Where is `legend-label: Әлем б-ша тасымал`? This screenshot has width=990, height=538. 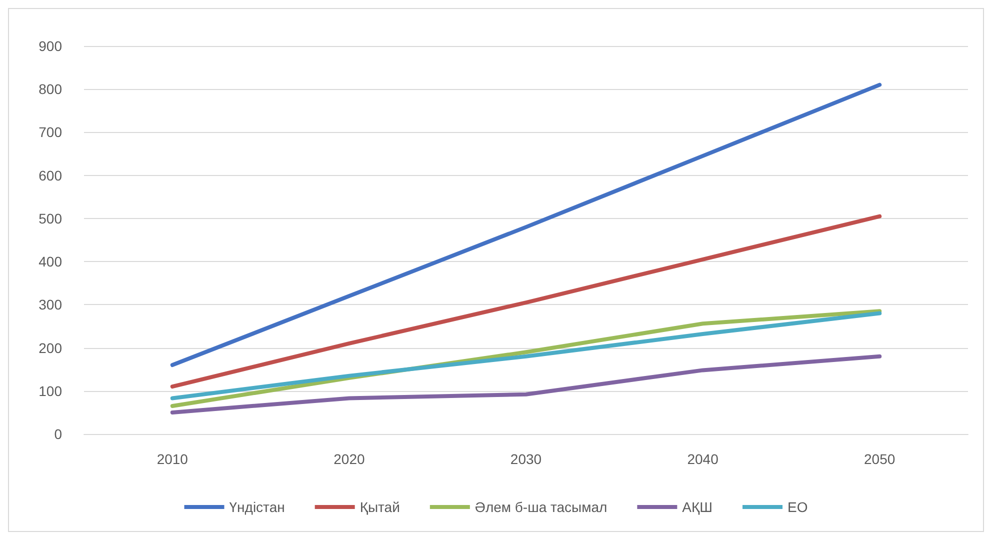 legend-label: Әлем б-ша тасымал is located at coordinates (541, 507).